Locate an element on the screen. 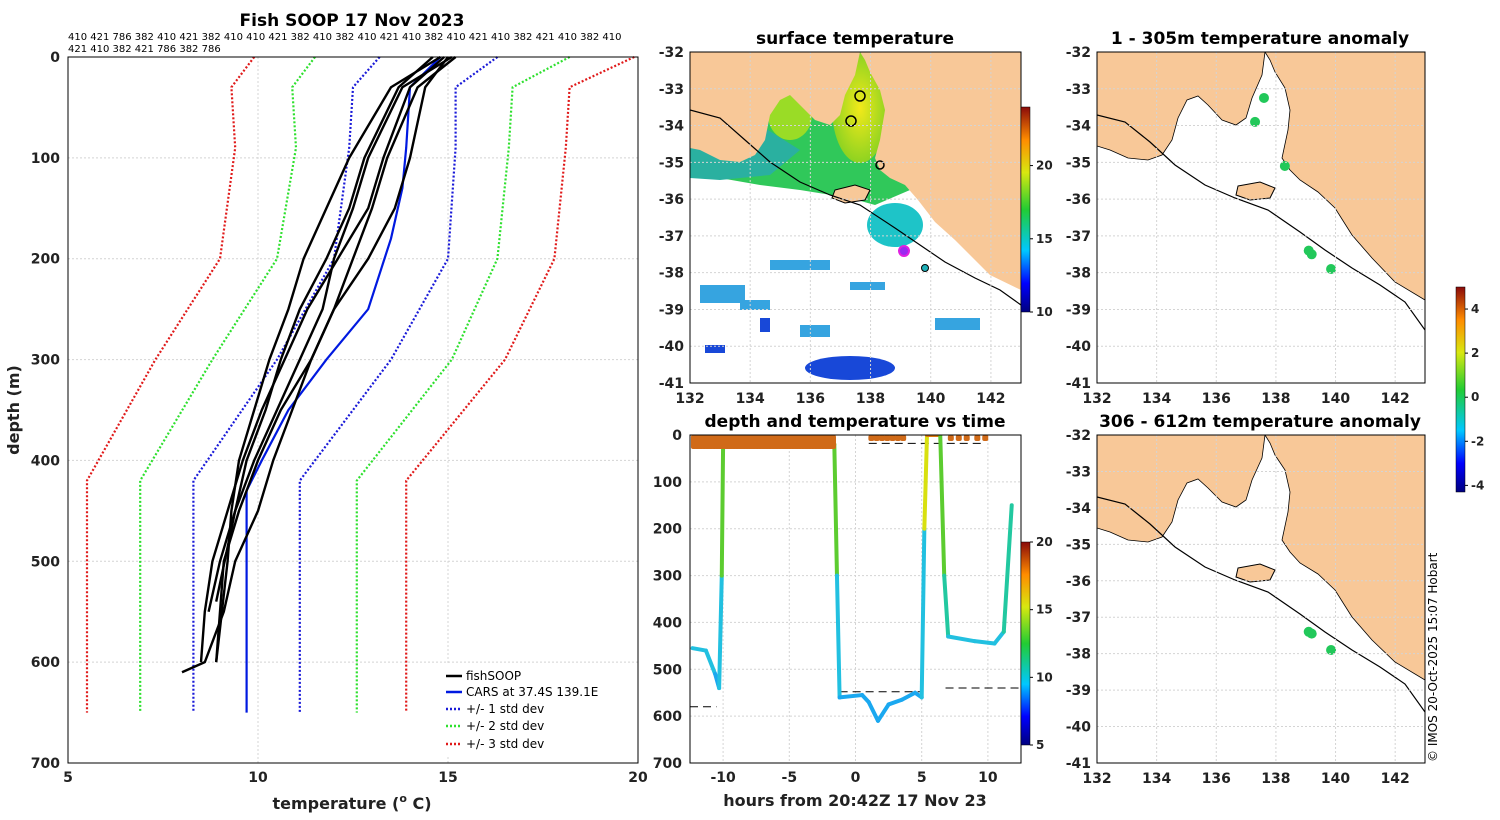 Image resolution: width=1500 pixels, height=820 pixels. time-ytick-label: 500 is located at coordinates (667, 670).